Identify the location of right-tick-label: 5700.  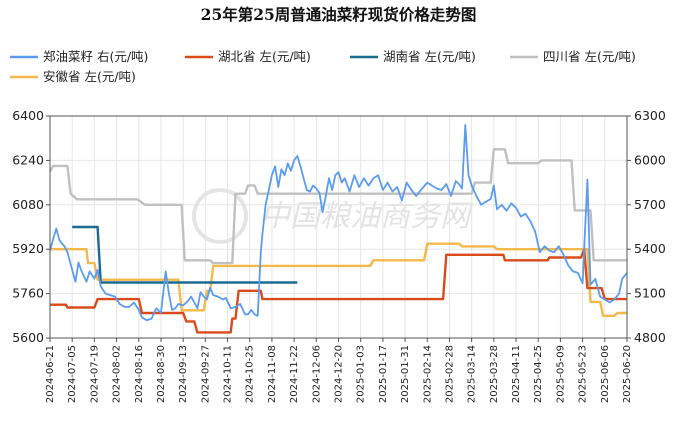
(650, 204).